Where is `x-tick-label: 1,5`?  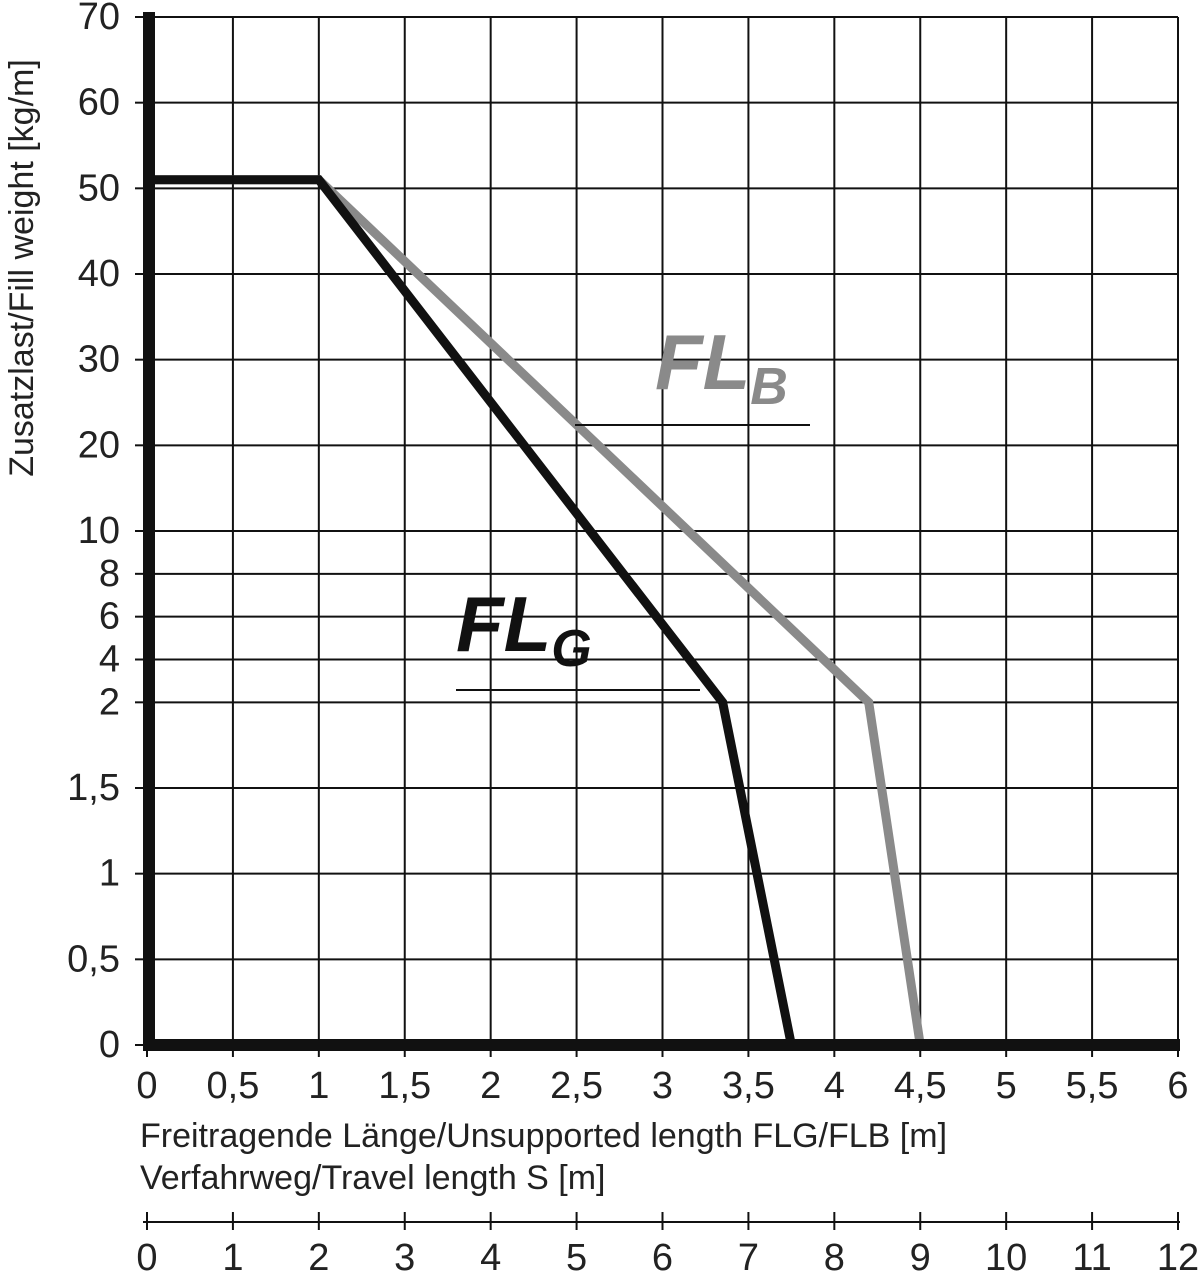
x-tick-label: 1,5 is located at coordinates (404, 1086).